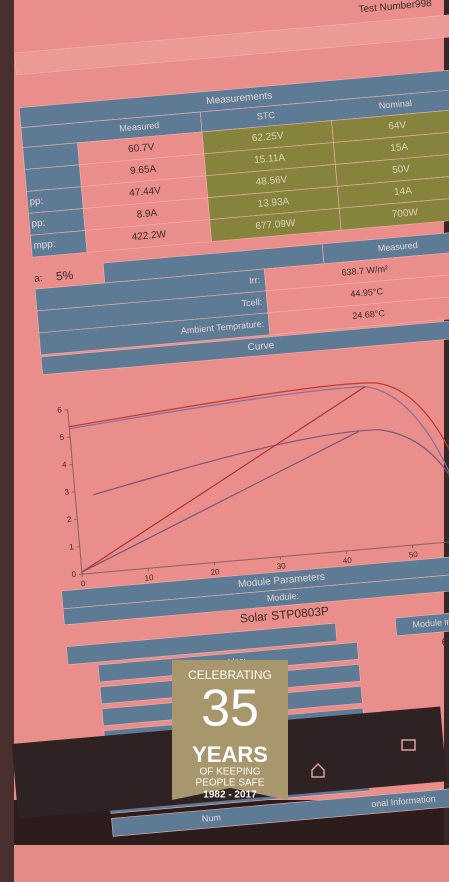 This screenshot has width=449, height=882. What do you see at coordinates (347, 561) in the screenshot?
I see `x-tick-label: 40` at bounding box center [347, 561].